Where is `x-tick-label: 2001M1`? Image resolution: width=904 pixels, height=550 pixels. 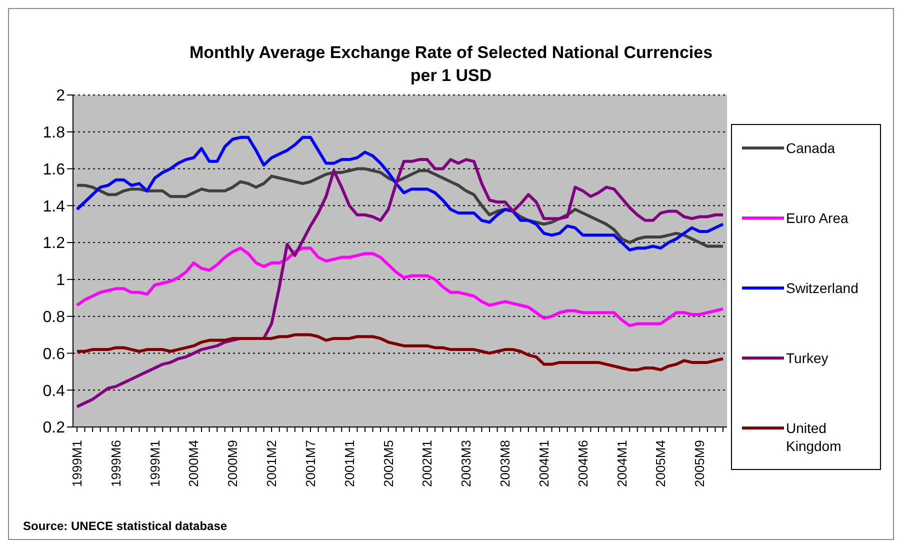 x-tick-label: 2001M1 is located at coordinates (349, 463).